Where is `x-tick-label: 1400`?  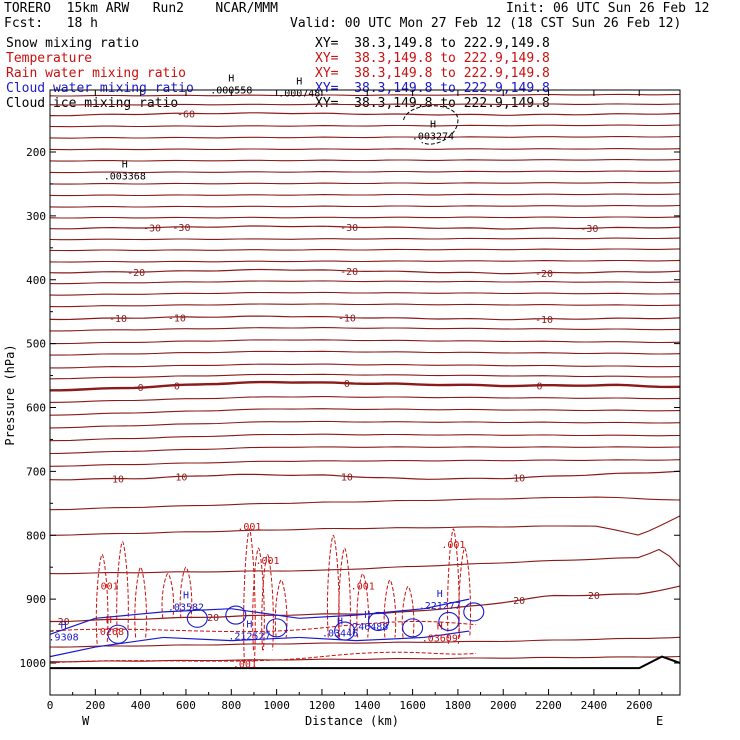
x-tick-label: 1400 is located at coordinates (367, 705).